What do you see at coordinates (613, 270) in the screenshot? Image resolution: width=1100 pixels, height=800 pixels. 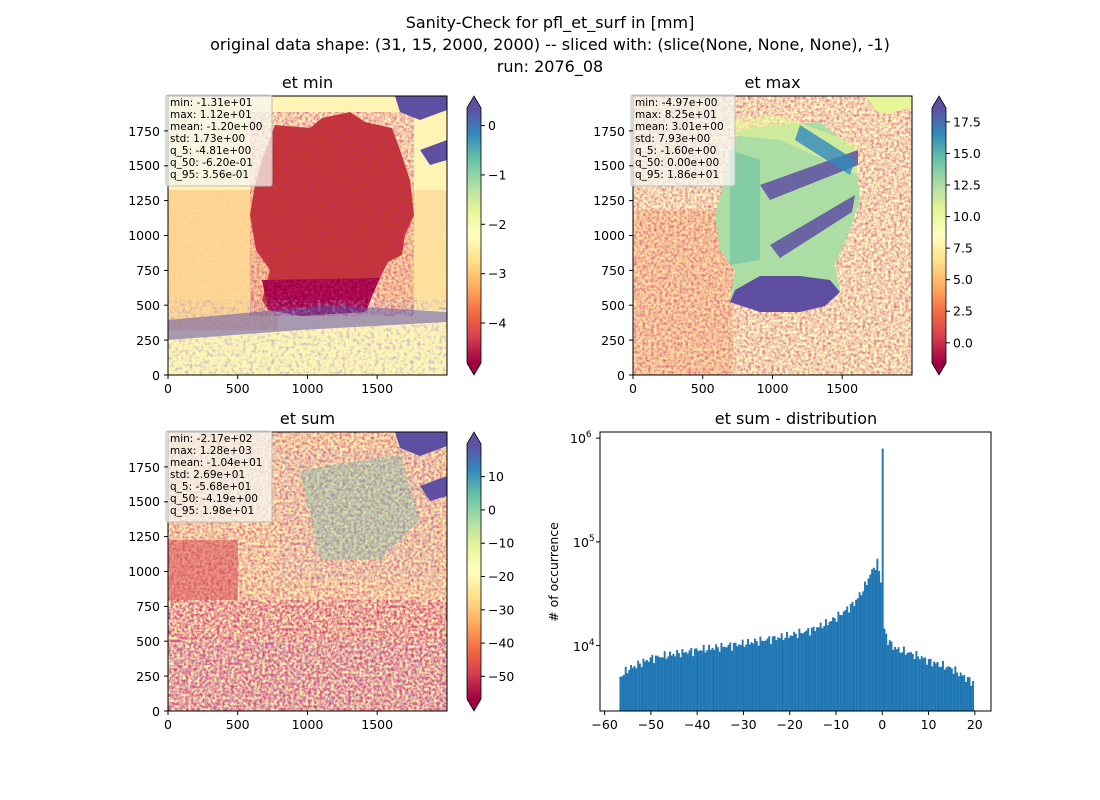 I see `y-tick-label: 750` at bounding box center [613, 270].